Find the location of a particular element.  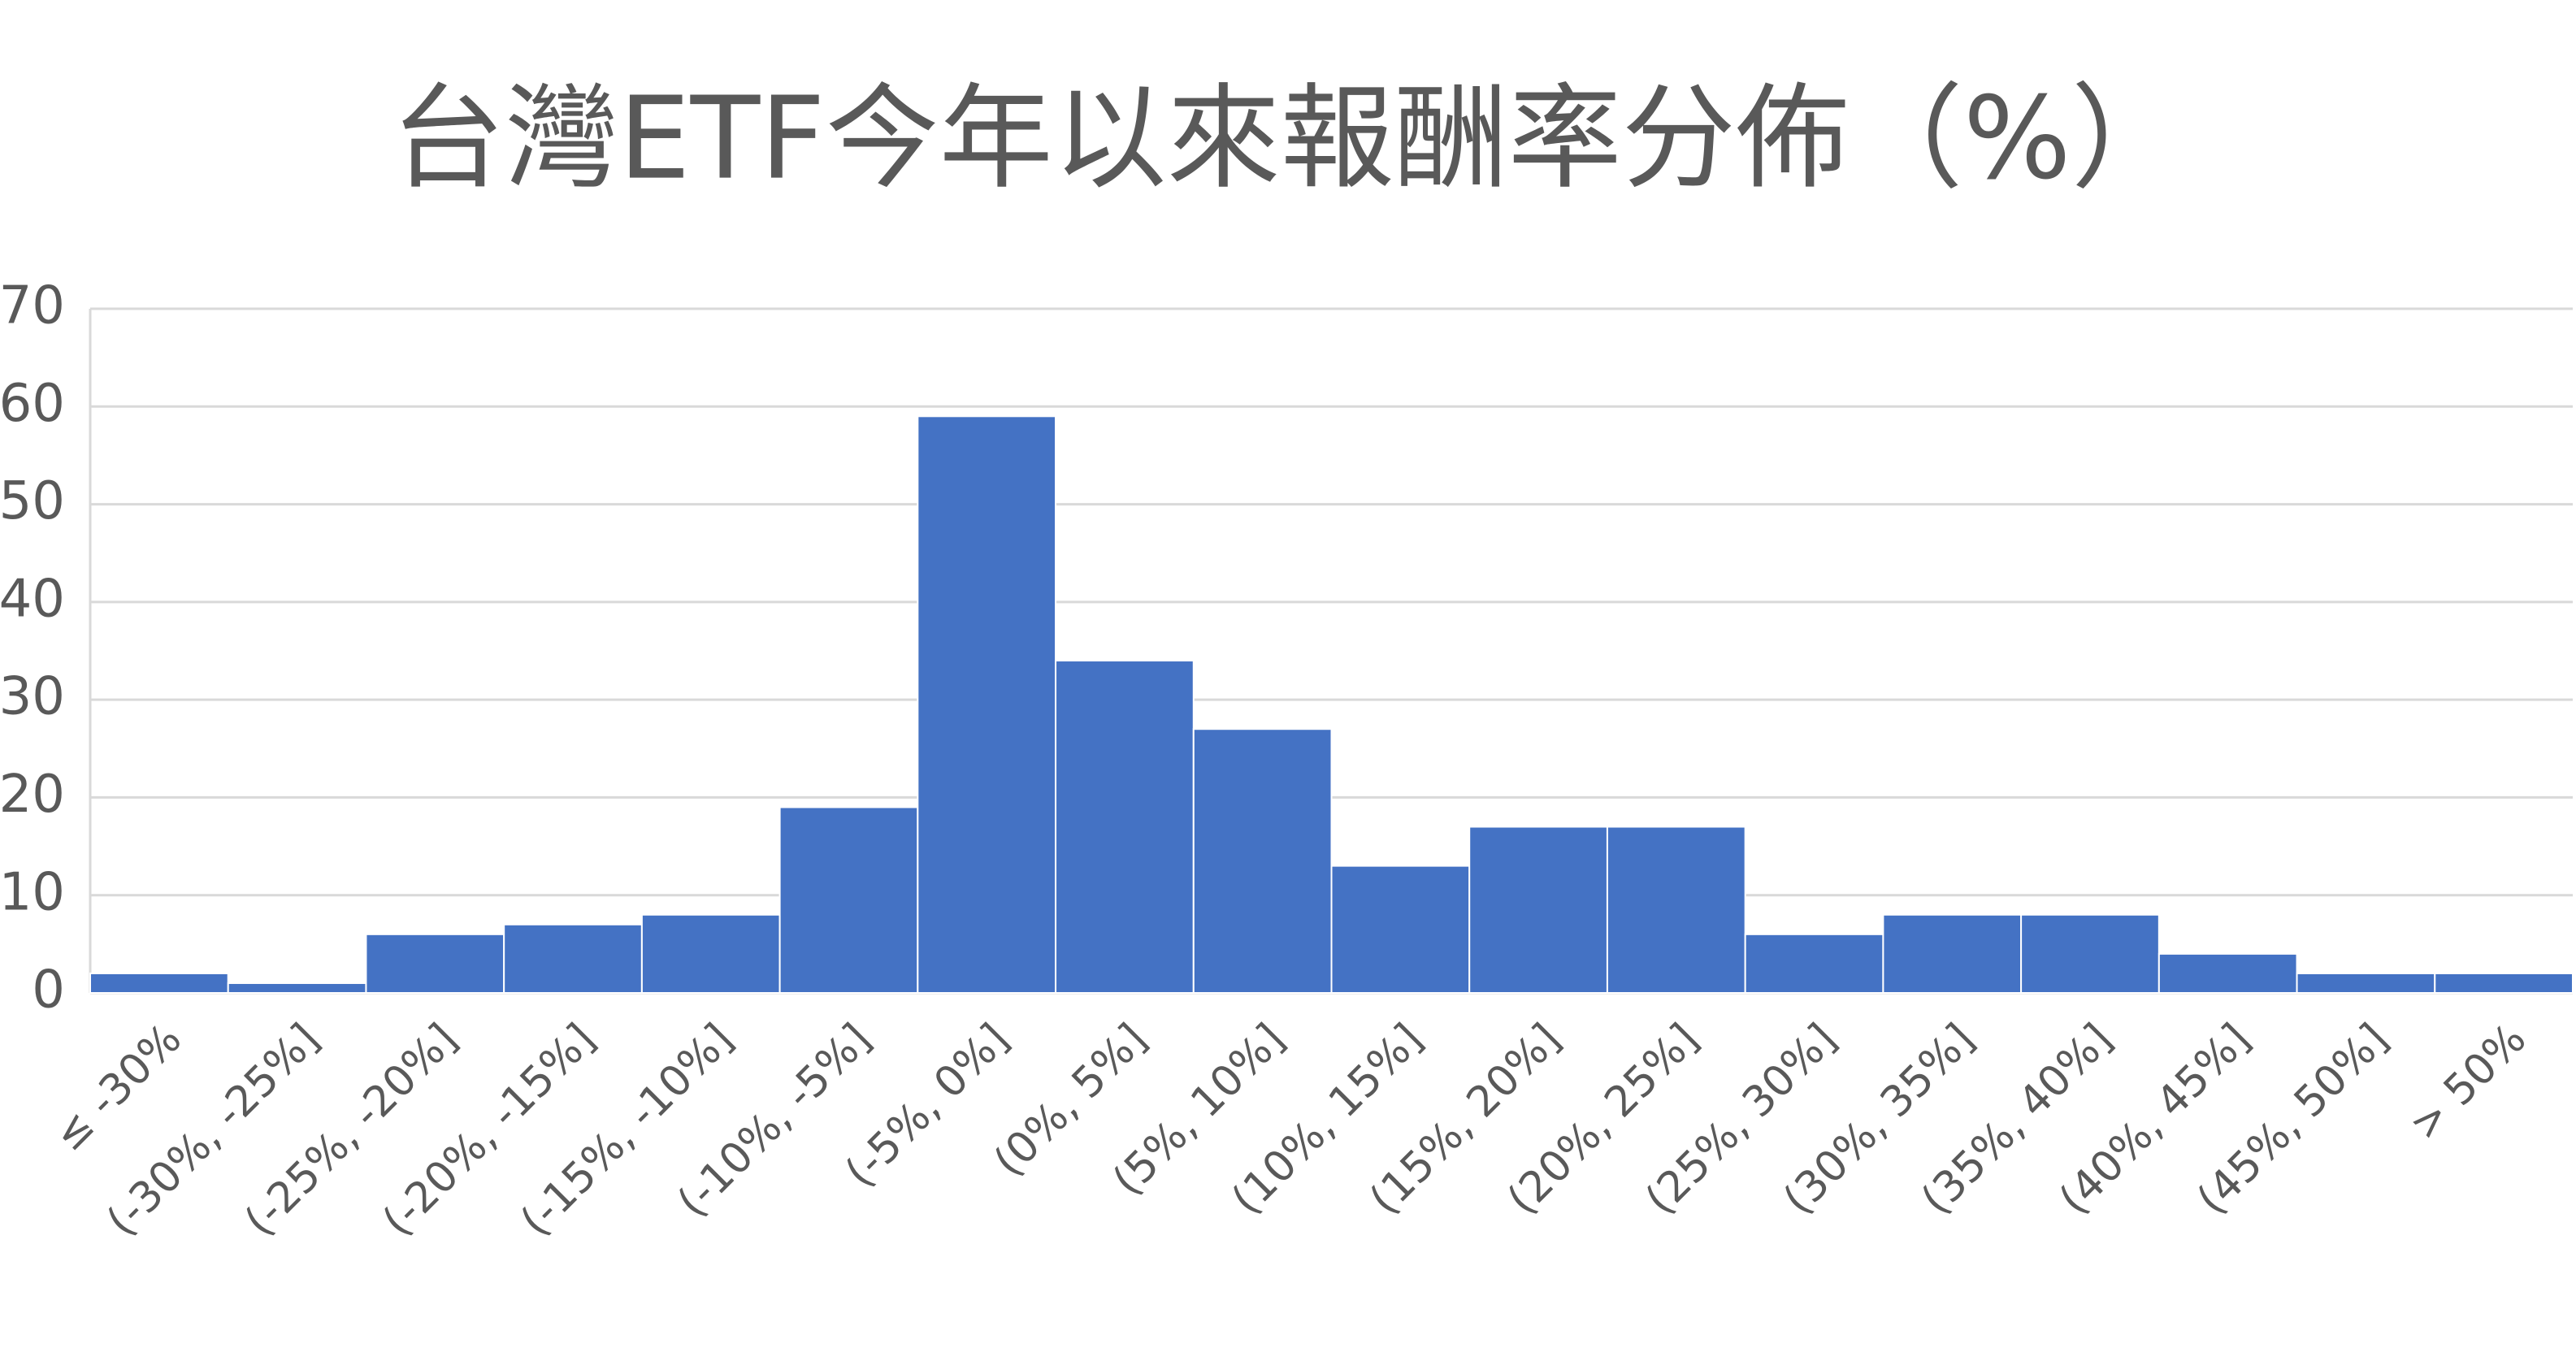

y-tick-label: 70 is located at coordinates (32, 306).